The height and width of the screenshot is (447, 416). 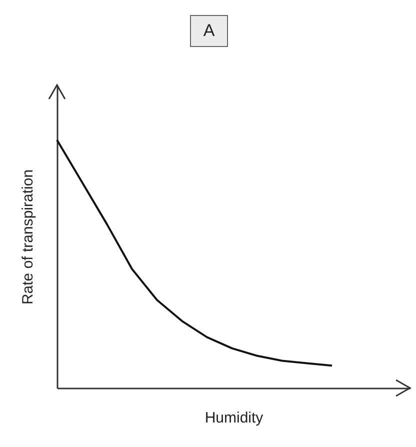 I want to click on chart-title: A, so click(x=209, y=31).